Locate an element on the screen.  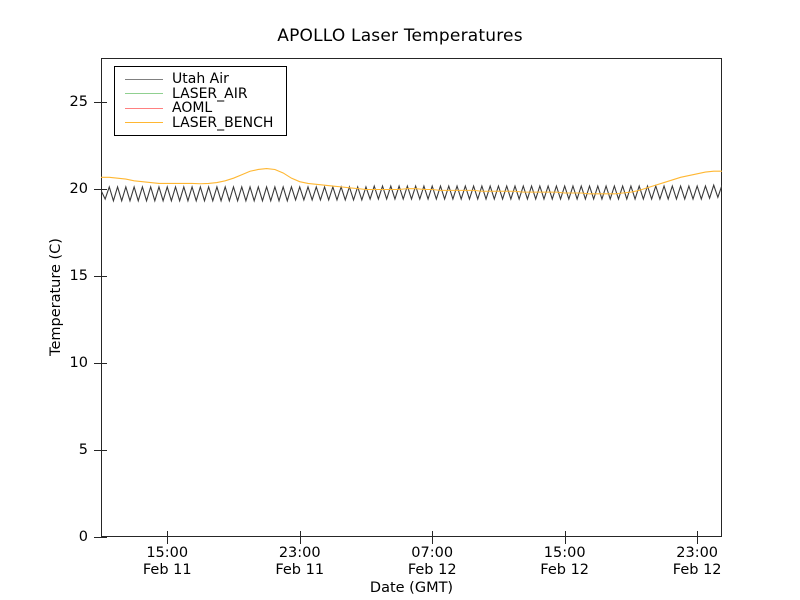
legend-item-utah-air: Utah Air is located at coordinates (201, 79).